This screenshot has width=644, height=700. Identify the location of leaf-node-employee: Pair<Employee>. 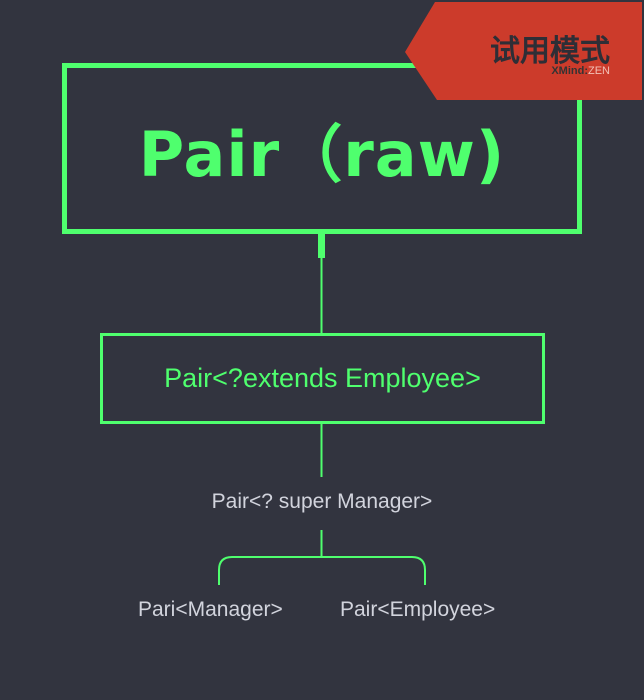
(417, 610).